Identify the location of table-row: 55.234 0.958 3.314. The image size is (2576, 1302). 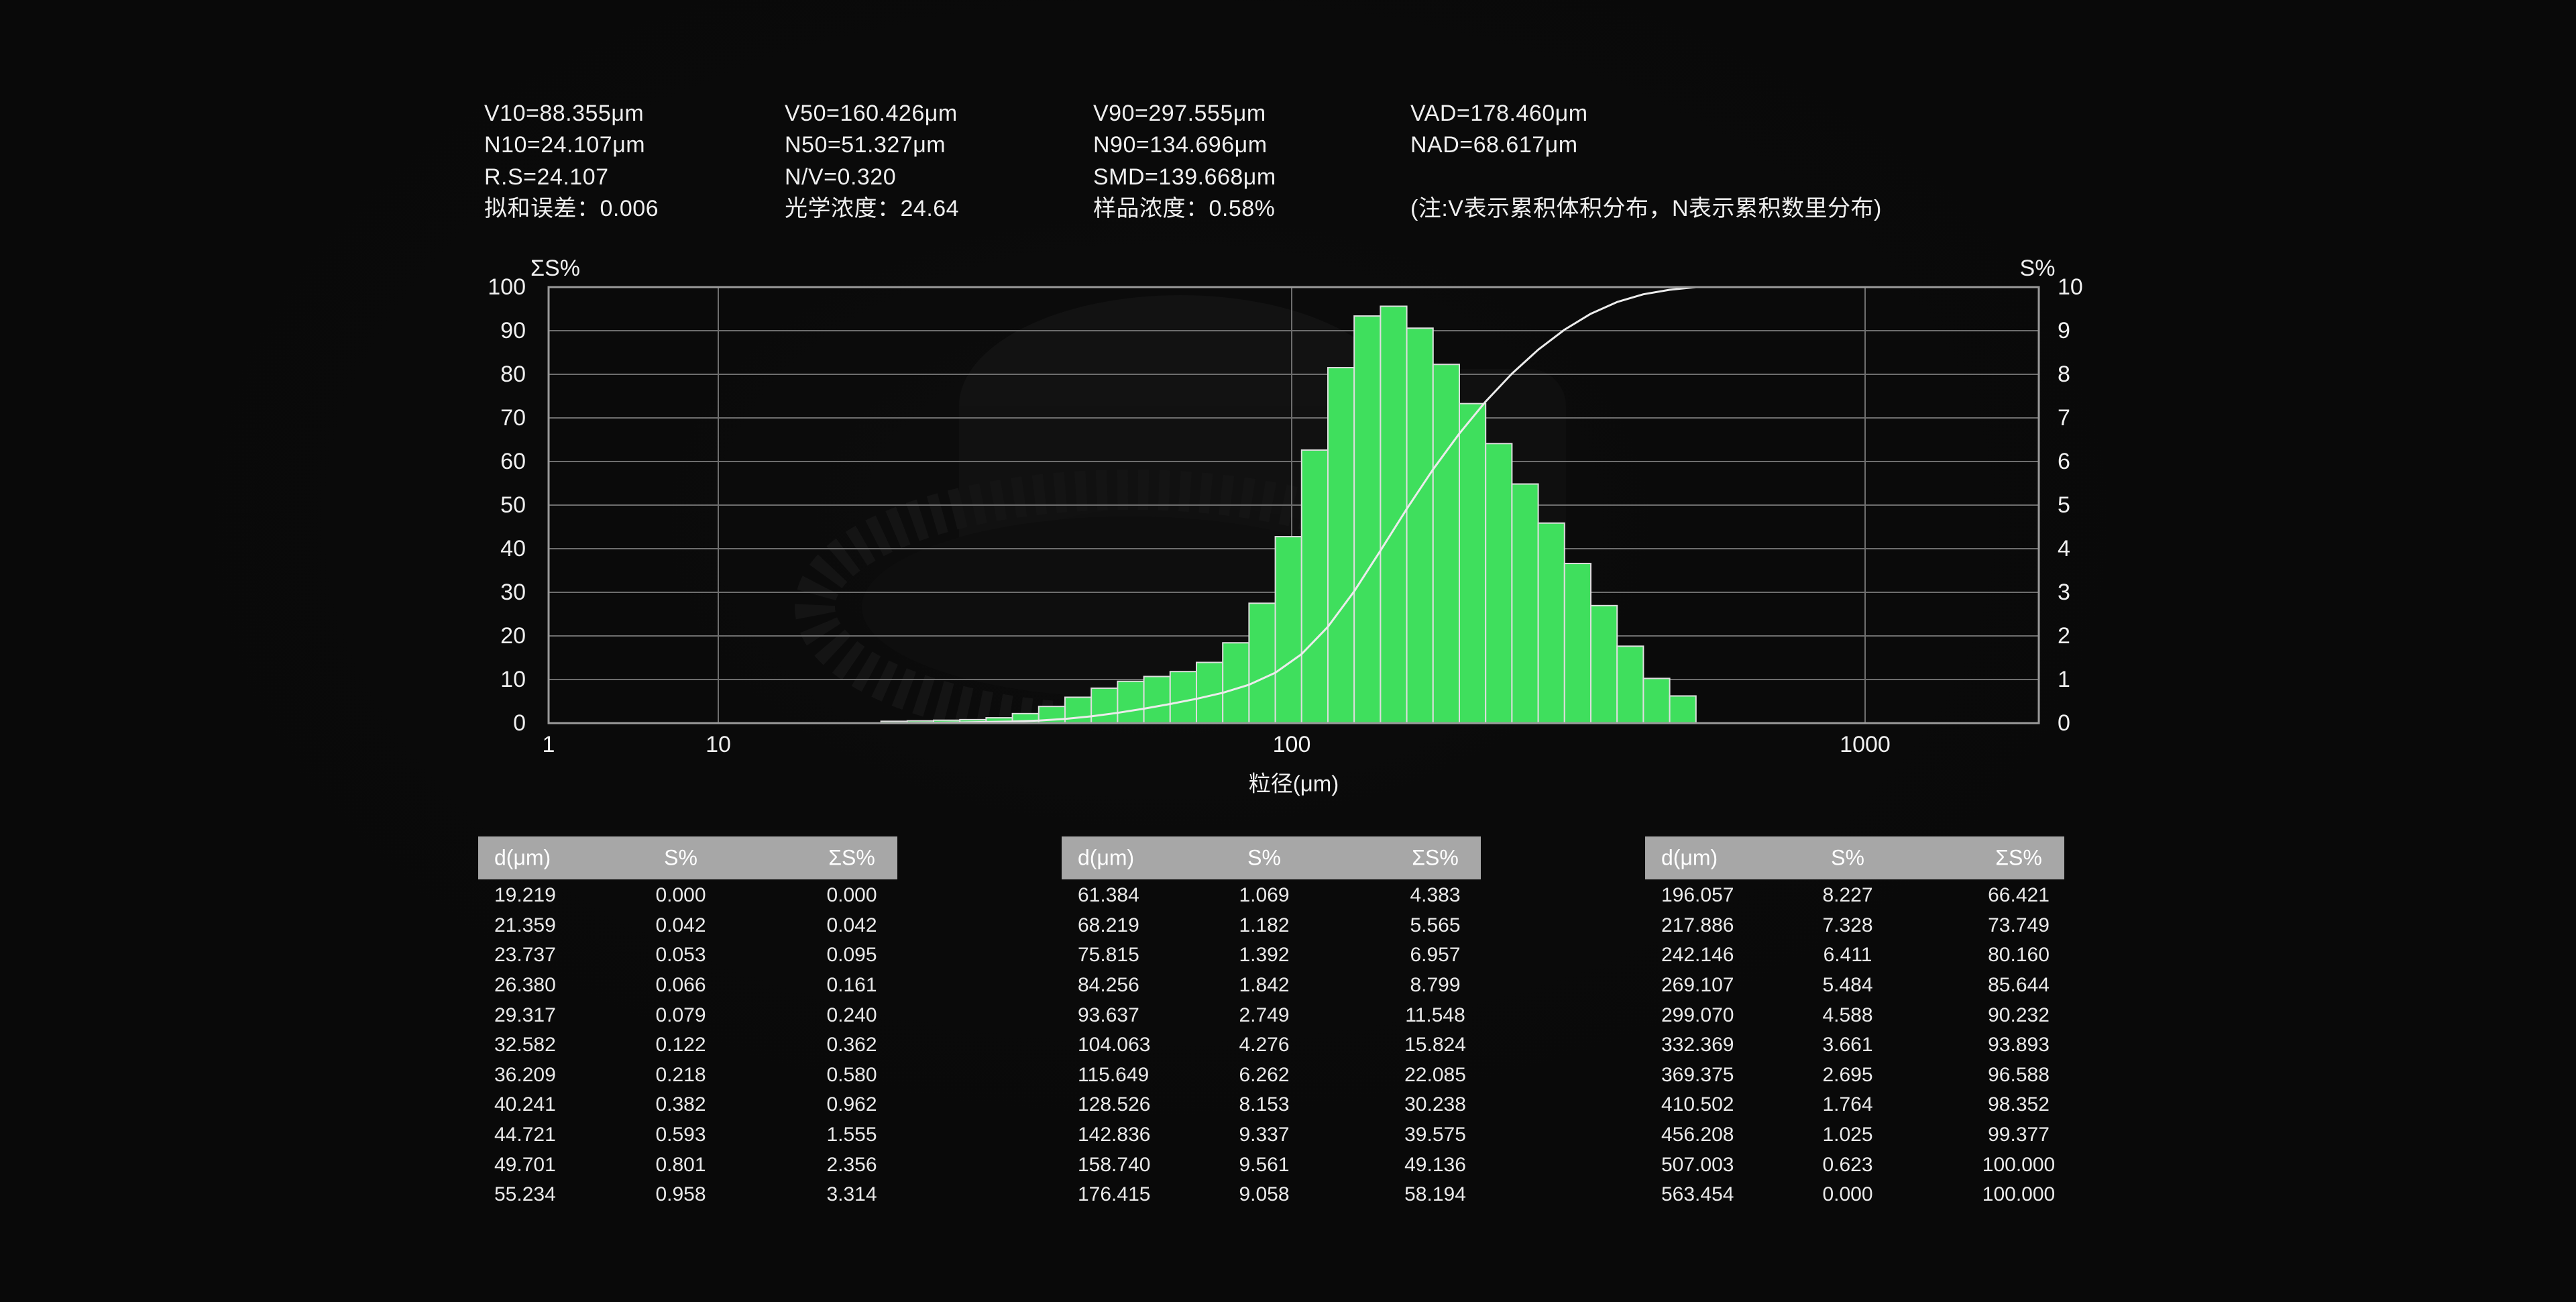
(687, 1195).